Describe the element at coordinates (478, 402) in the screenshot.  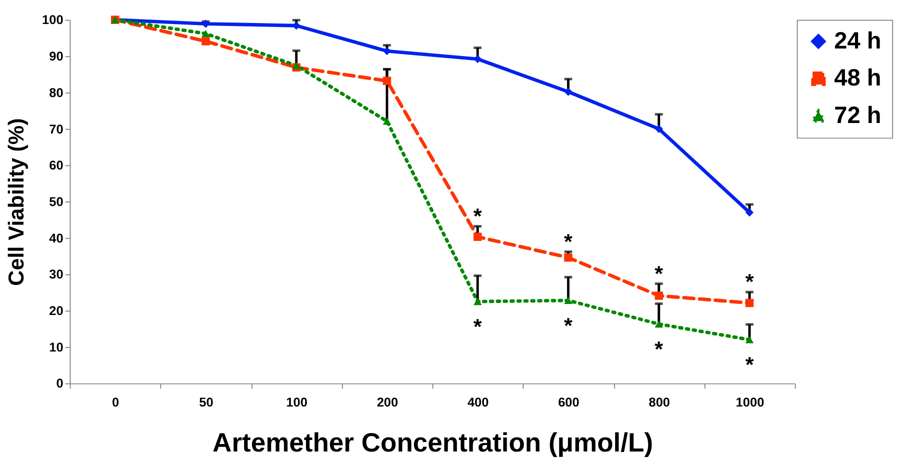
I see `x-tick-label: 400` at that location.